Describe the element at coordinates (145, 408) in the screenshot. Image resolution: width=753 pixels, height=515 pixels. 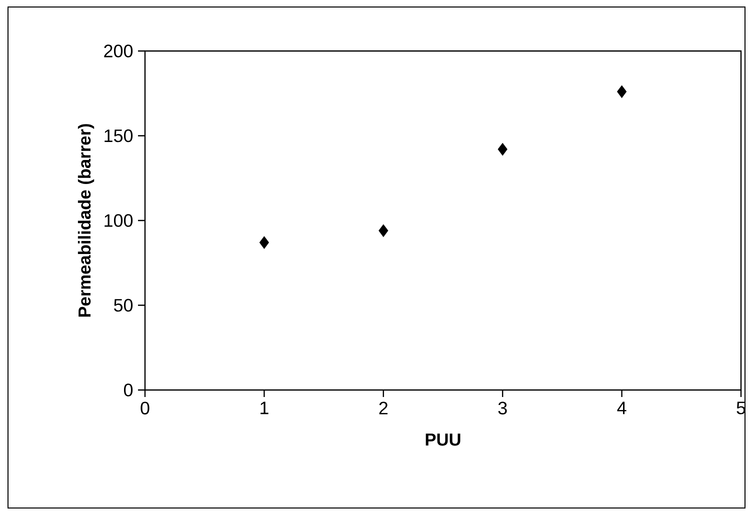
I see `x-tick-label: 0` at that location.